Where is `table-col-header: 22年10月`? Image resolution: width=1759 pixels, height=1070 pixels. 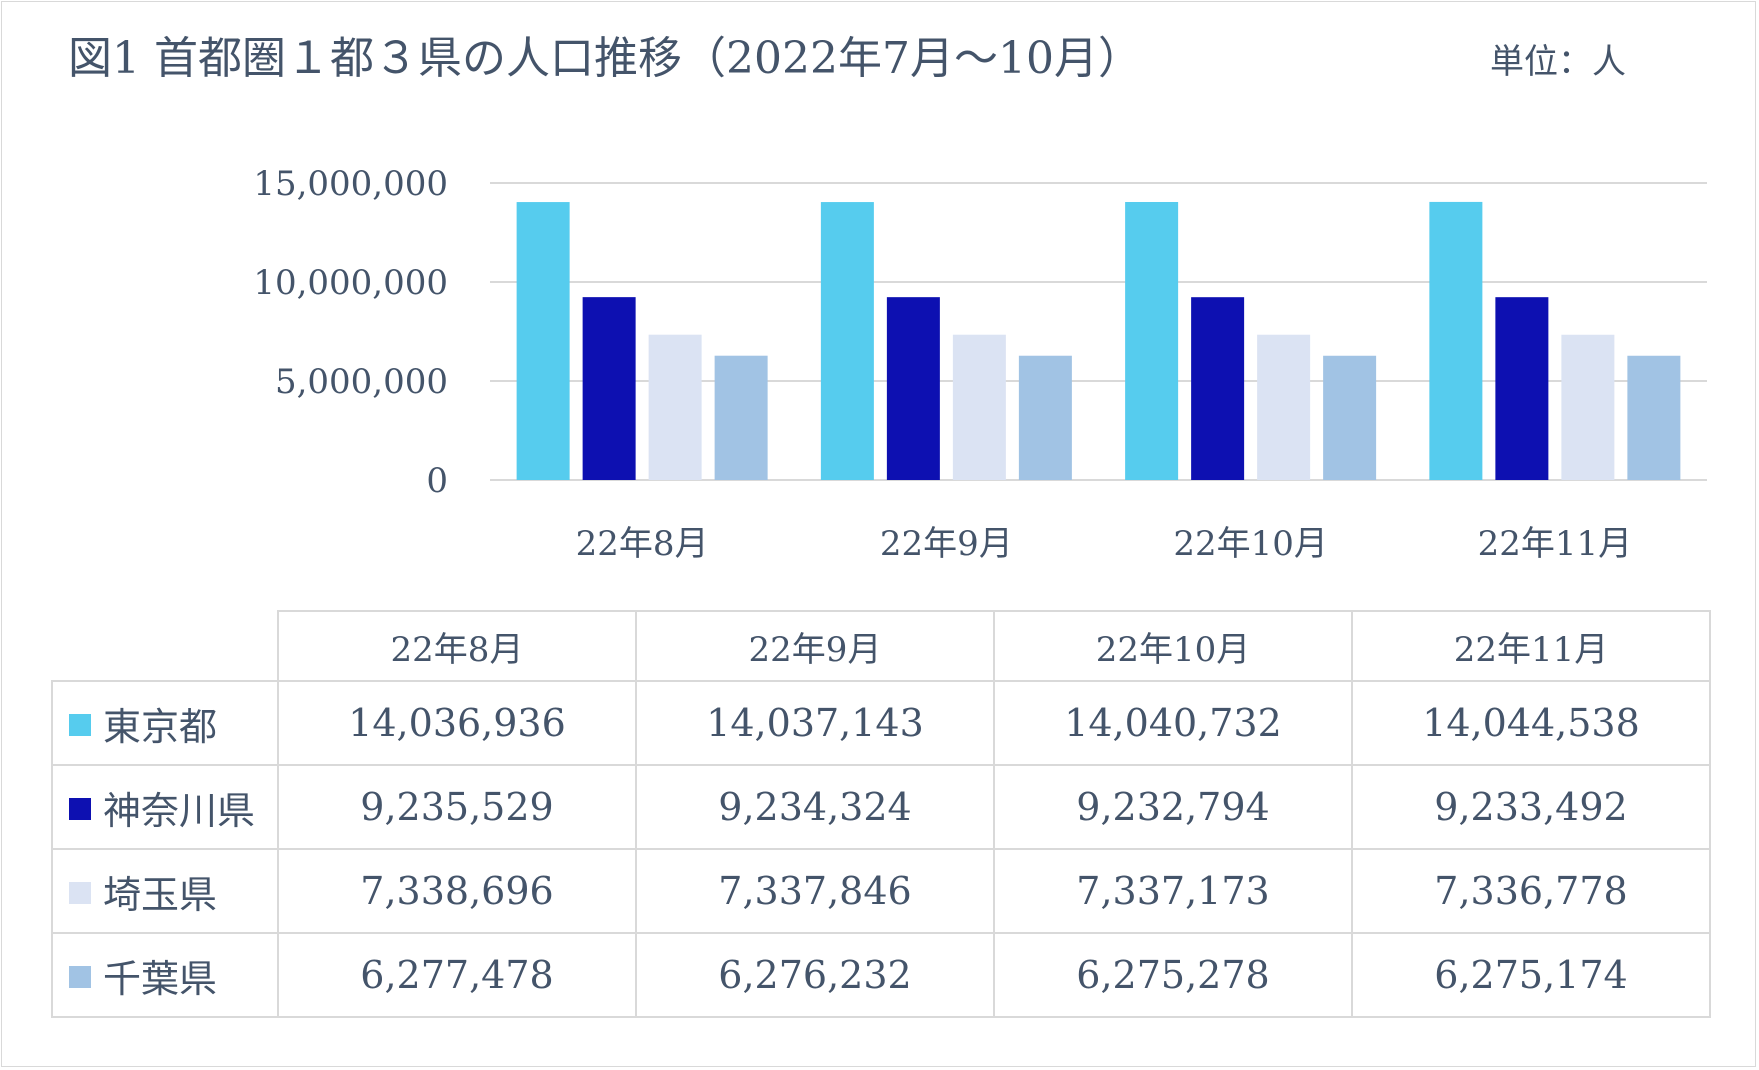 table-col-header: 22年10月 is located at coordinates (1173, 646).